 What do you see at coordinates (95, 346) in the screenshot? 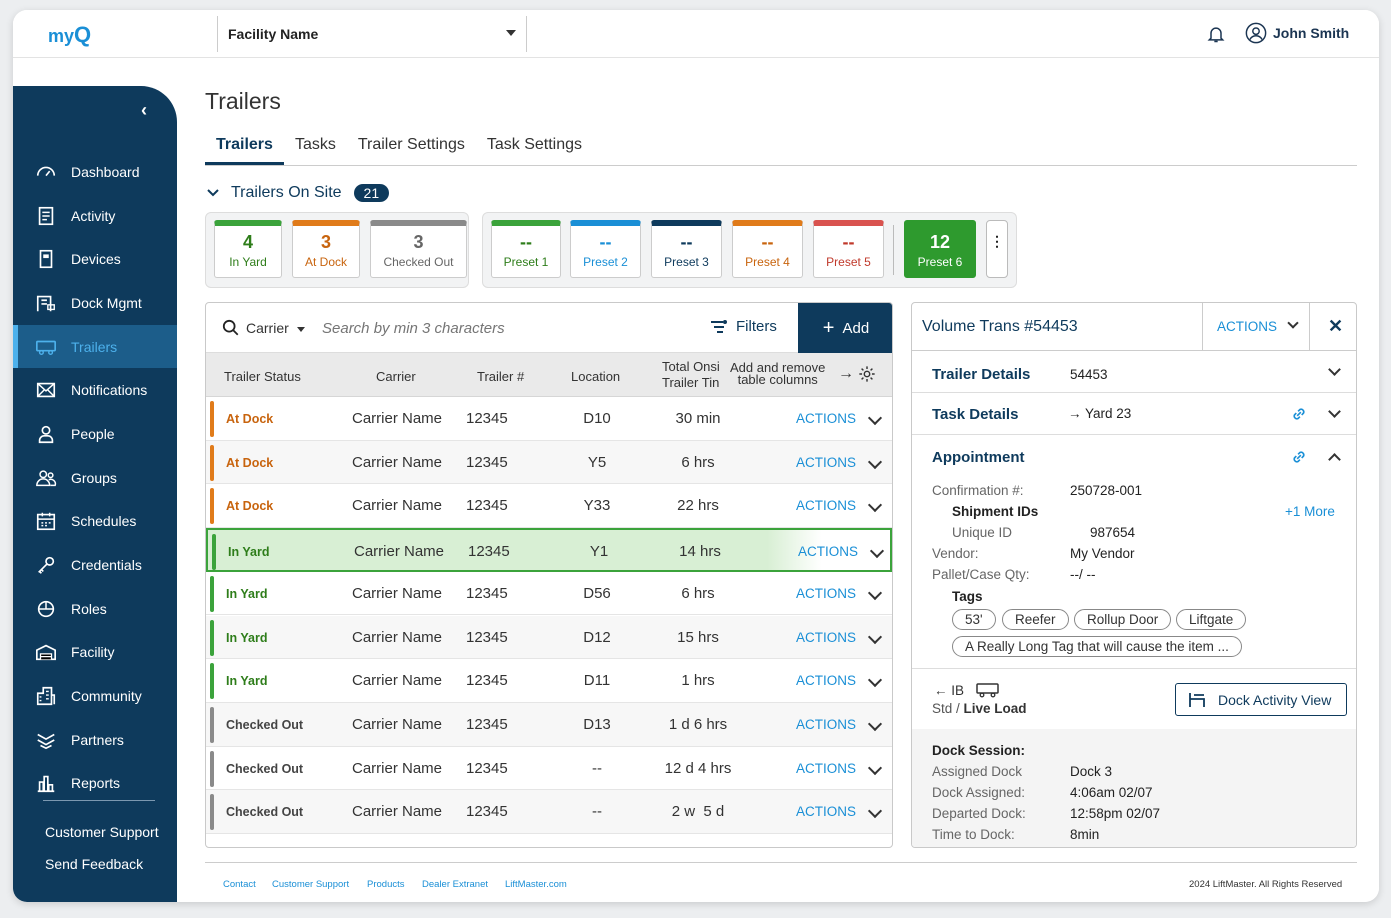
I see `sidebar-item-trailers: Trailers` at bounding box center [95, 346].